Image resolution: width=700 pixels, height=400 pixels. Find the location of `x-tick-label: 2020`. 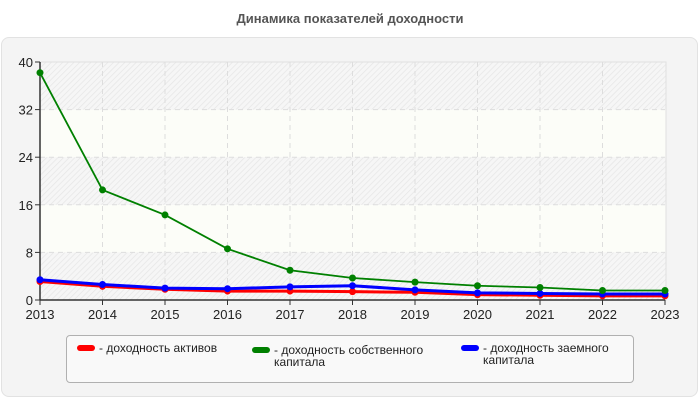

x-tick-label: 2020 is located at coordinates (477, 314).